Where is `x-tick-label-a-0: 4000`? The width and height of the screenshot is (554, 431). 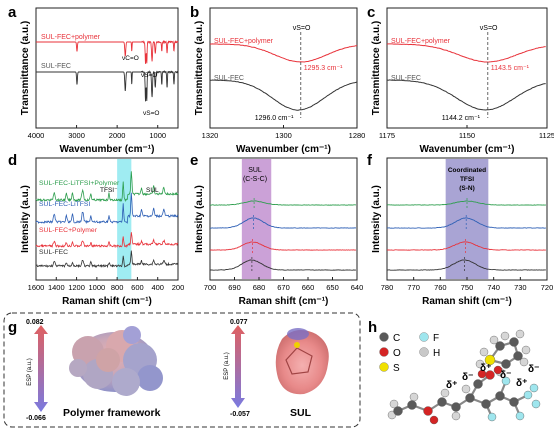
x-tick-label-a-0: 4000 is located at coordinates (36, 135).